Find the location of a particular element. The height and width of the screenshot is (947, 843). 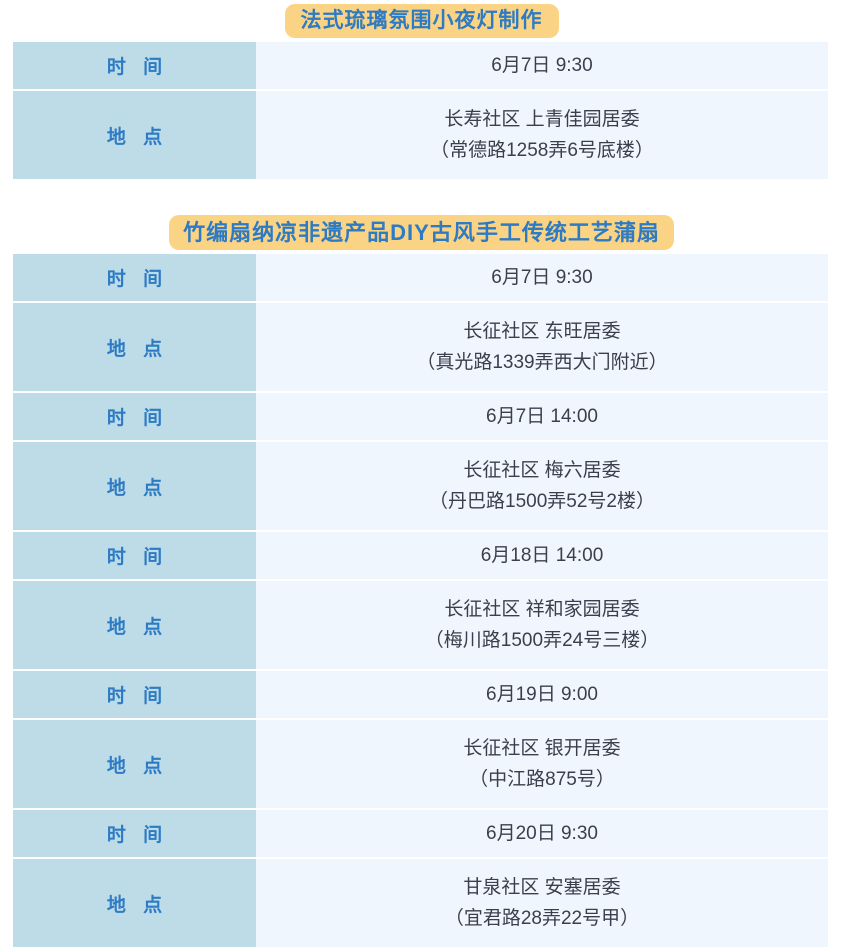

table-row-place: 地 点 长寿社区 上青佳园居委 （常德路1258弄6号底楼） is located at coordinates (420, 135).